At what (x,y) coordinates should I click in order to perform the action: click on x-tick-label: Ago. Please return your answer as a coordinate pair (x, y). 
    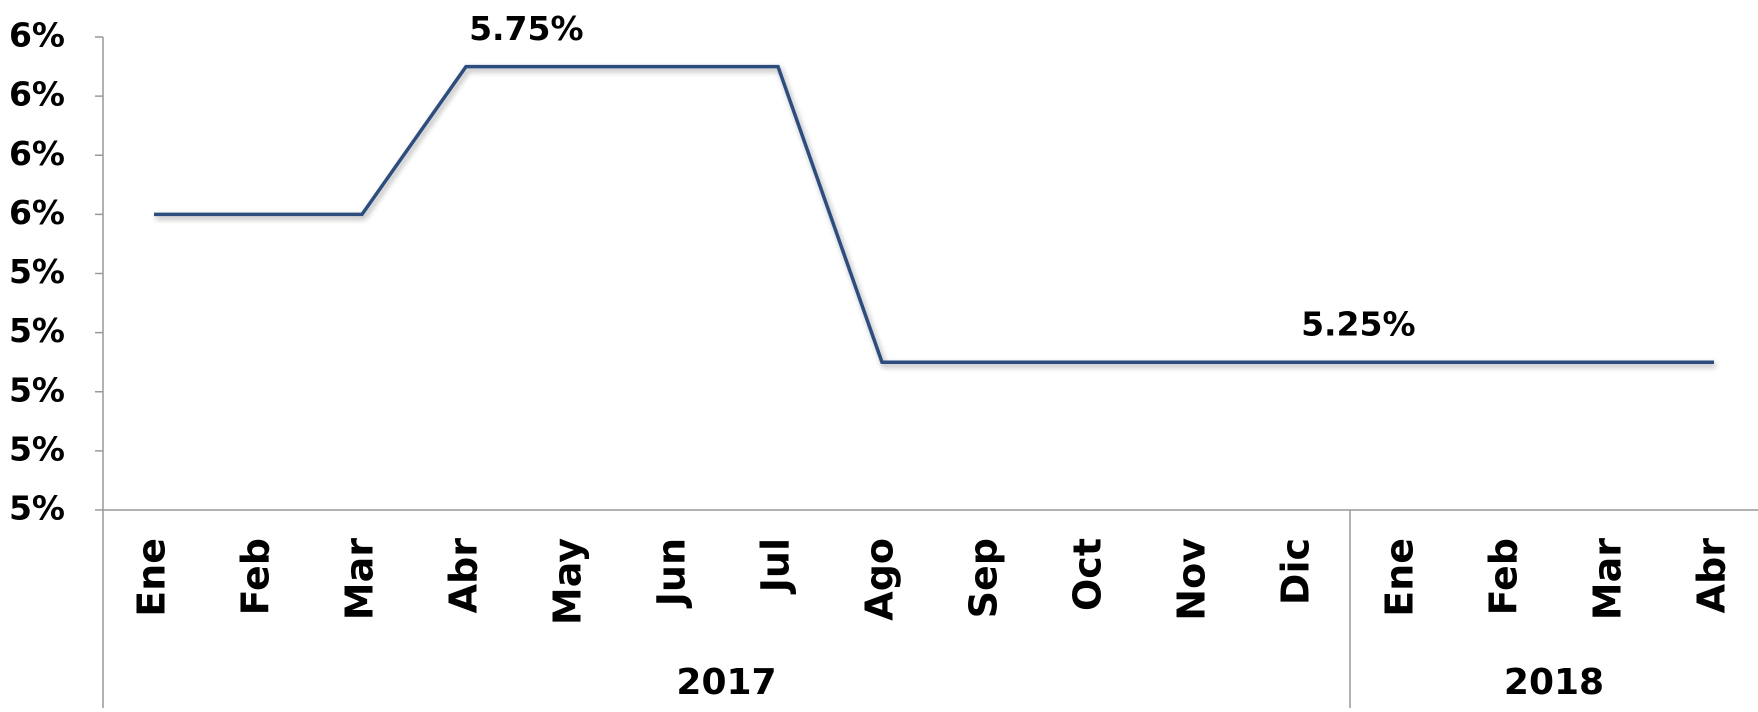
    Looking at the image, I should click on (880, 579).